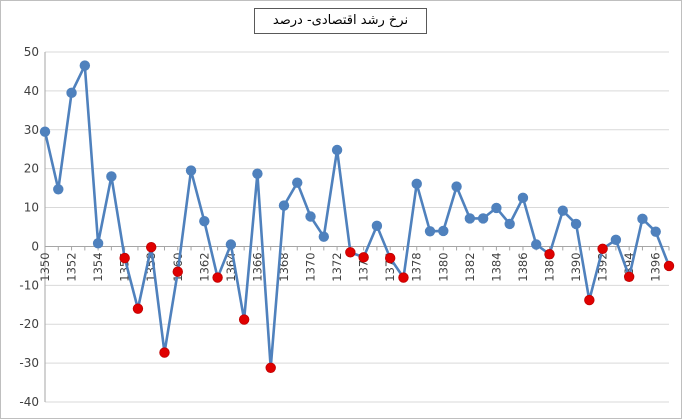  What do you see at coordinates (576, 266) in the screenshot?
I see `x-tick-label: 1390` at bounding box center [576, 266].